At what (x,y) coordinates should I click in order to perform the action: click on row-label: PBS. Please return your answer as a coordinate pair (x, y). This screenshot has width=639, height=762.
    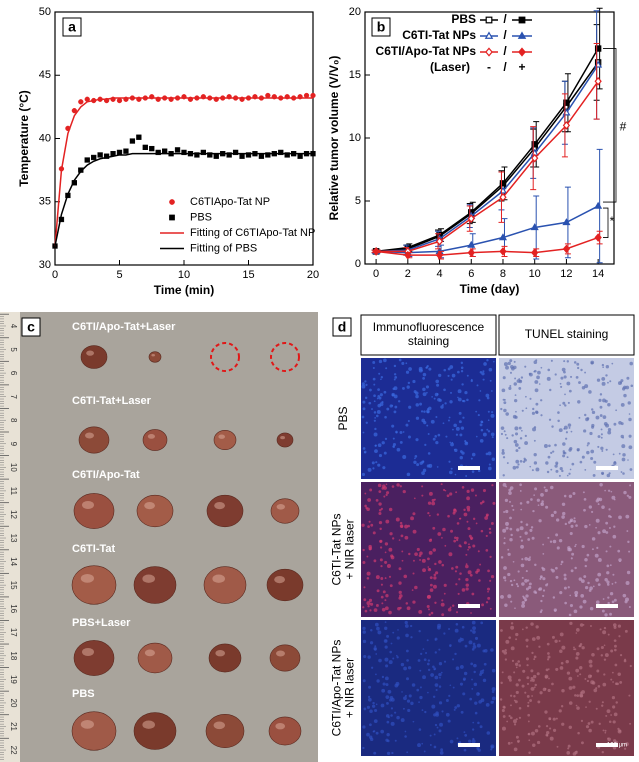
    Looking at the image, I should click on (83, 694).